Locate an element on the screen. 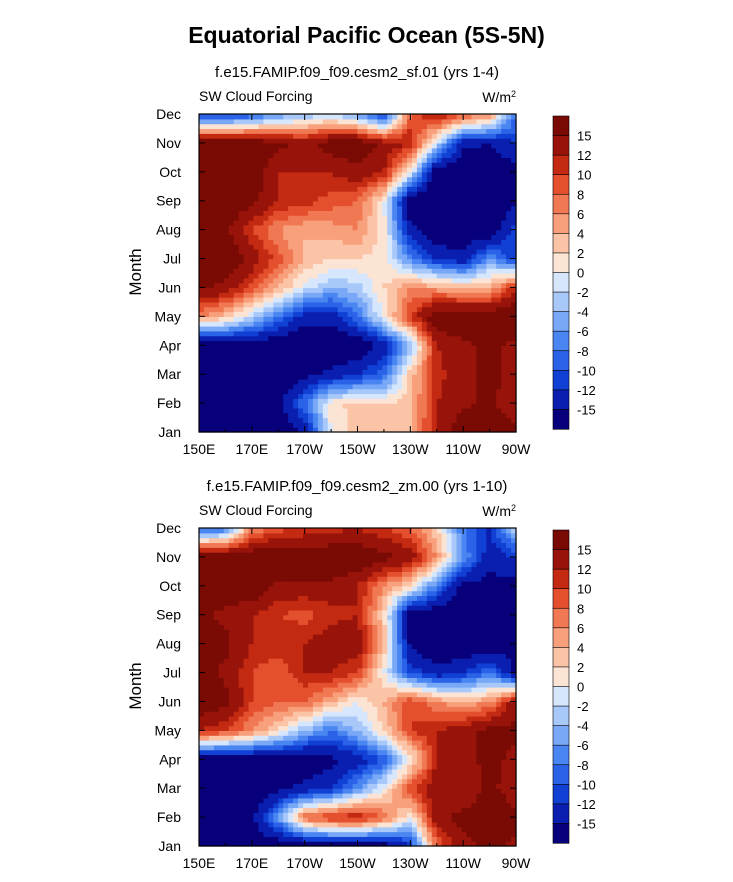 This screenshot has height=882, width=733. panel-1-colorbar-label: -12 is located at coordinates (586, 390).